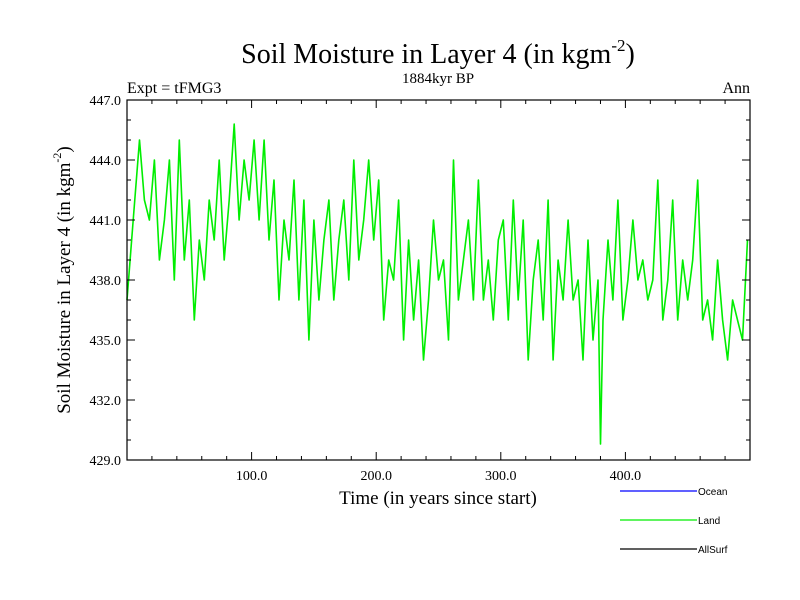 The height and width of the screenshot is (600, 800). I want to click on chart-title-sup: -2, so click(618, 45).